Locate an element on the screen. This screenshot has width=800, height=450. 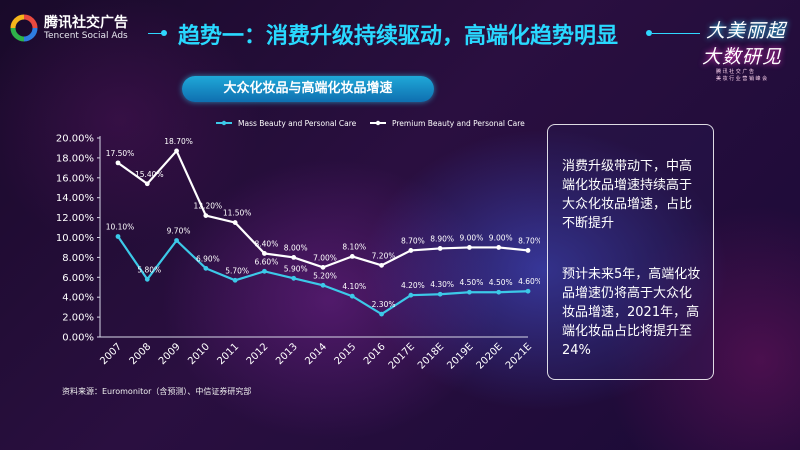
x-tick-label: 2008 is located at coordinates (141, 354).